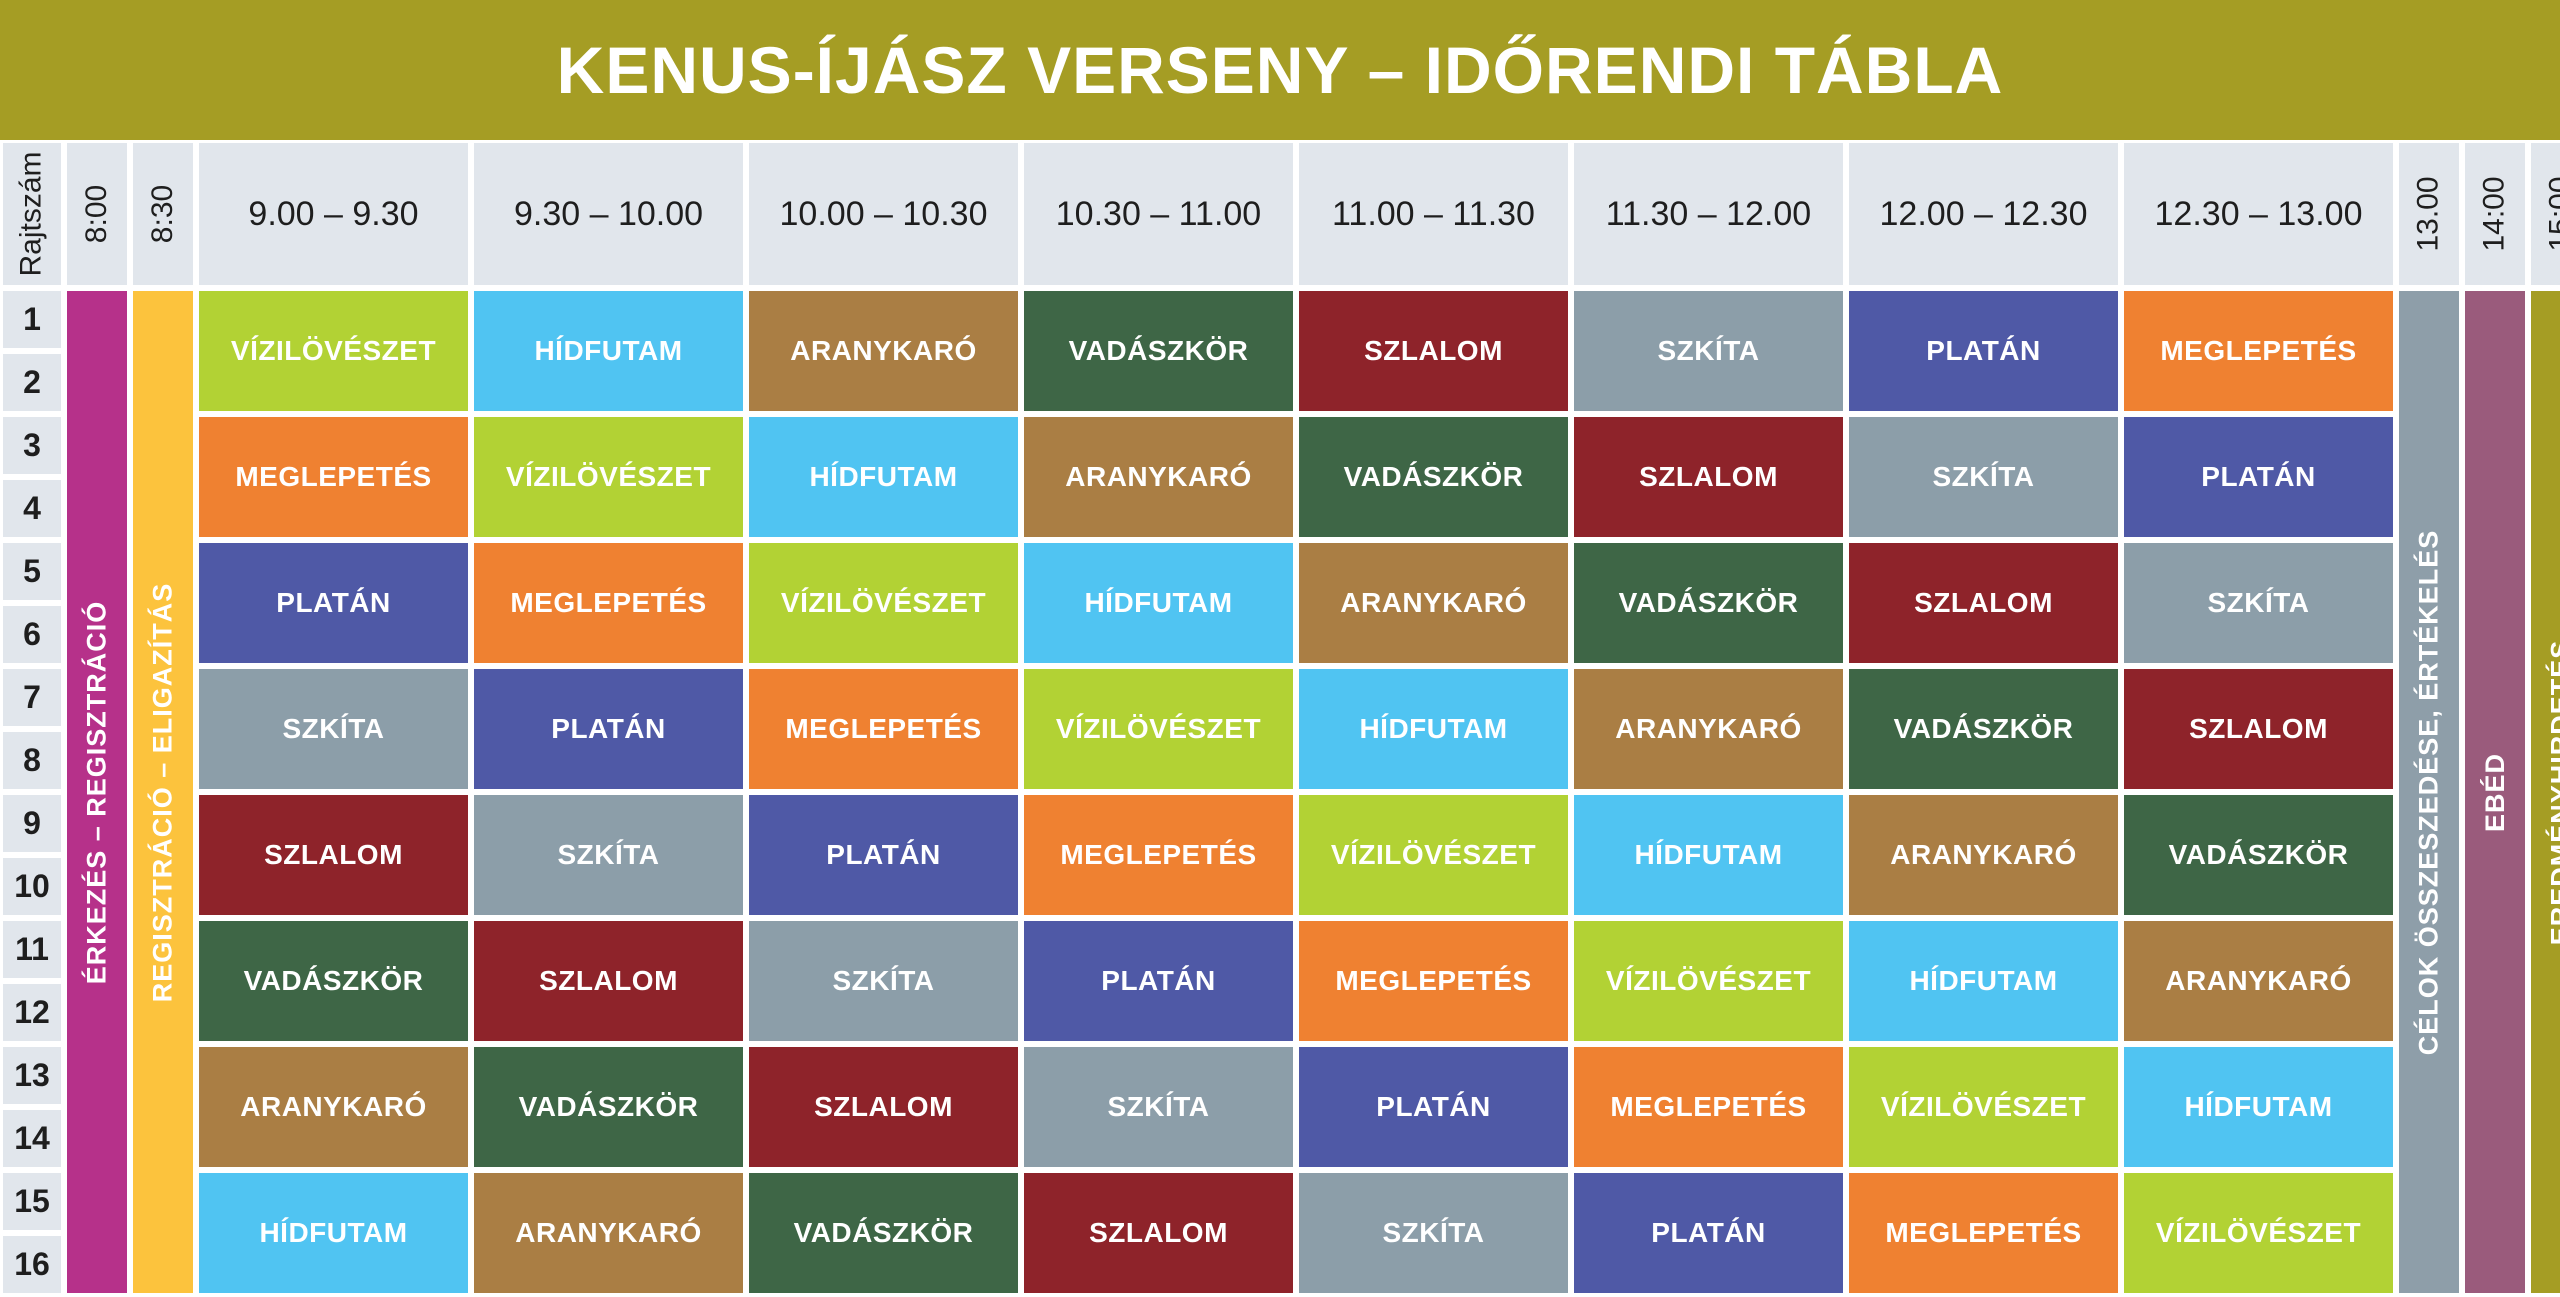 The height and width of the screenshot is (1297, 2560). What do you see at coordinates (2429, 792) in the screenshot?
I see `celok-band: CÉLOK ÖSSZESZEDÉSE, ÉRTÉKELÉS` at bounding box center [2429, 792].